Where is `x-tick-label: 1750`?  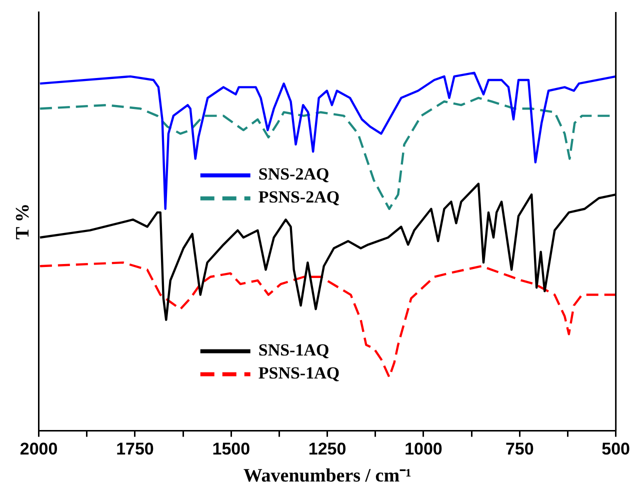
x-tick-label: 1750 is located at coordinates (135, 449).